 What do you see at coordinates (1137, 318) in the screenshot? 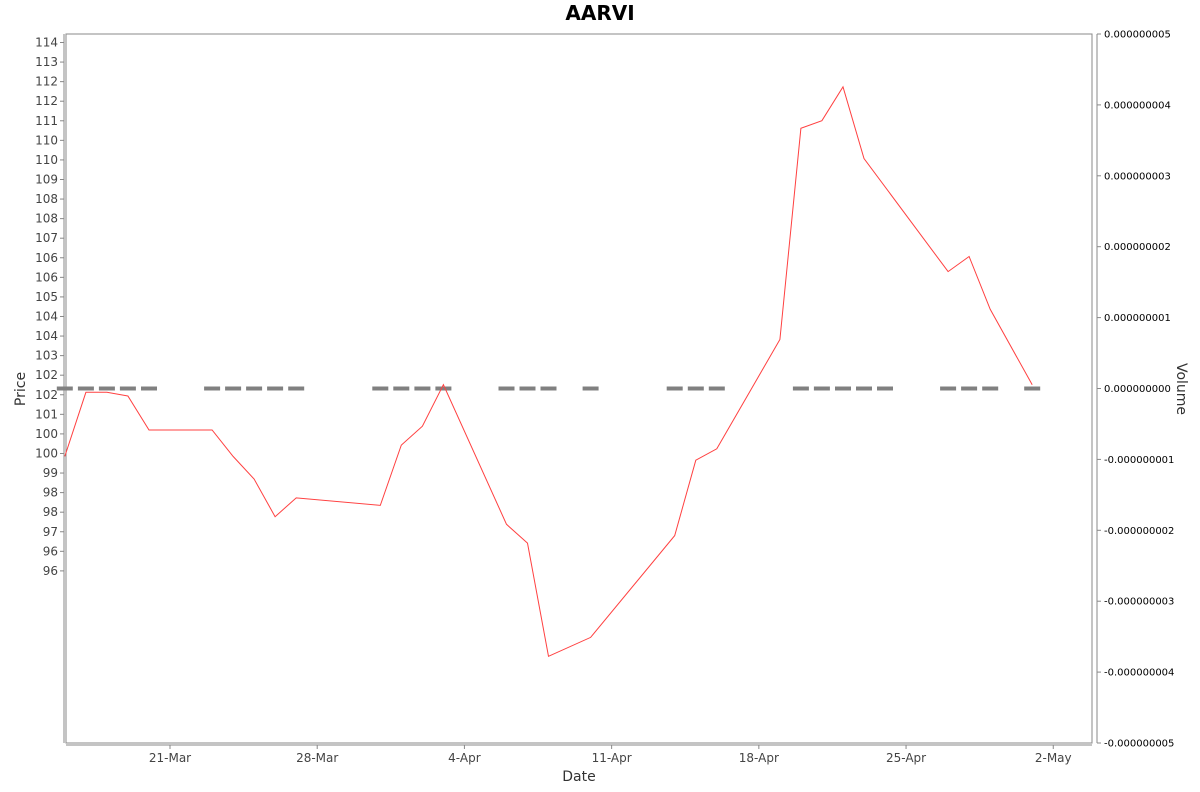
I see `y2-tick-label: 0.000000001` at bounding box center [1137, 318].